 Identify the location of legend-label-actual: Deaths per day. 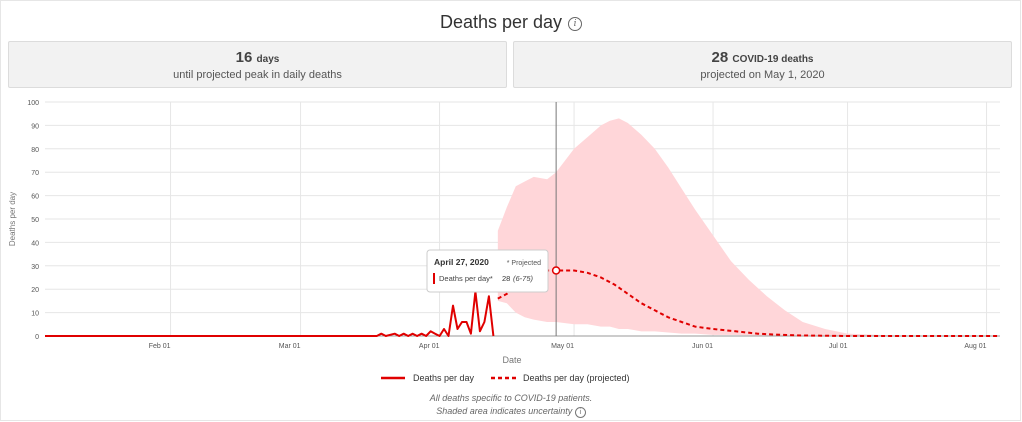
(444, 378).